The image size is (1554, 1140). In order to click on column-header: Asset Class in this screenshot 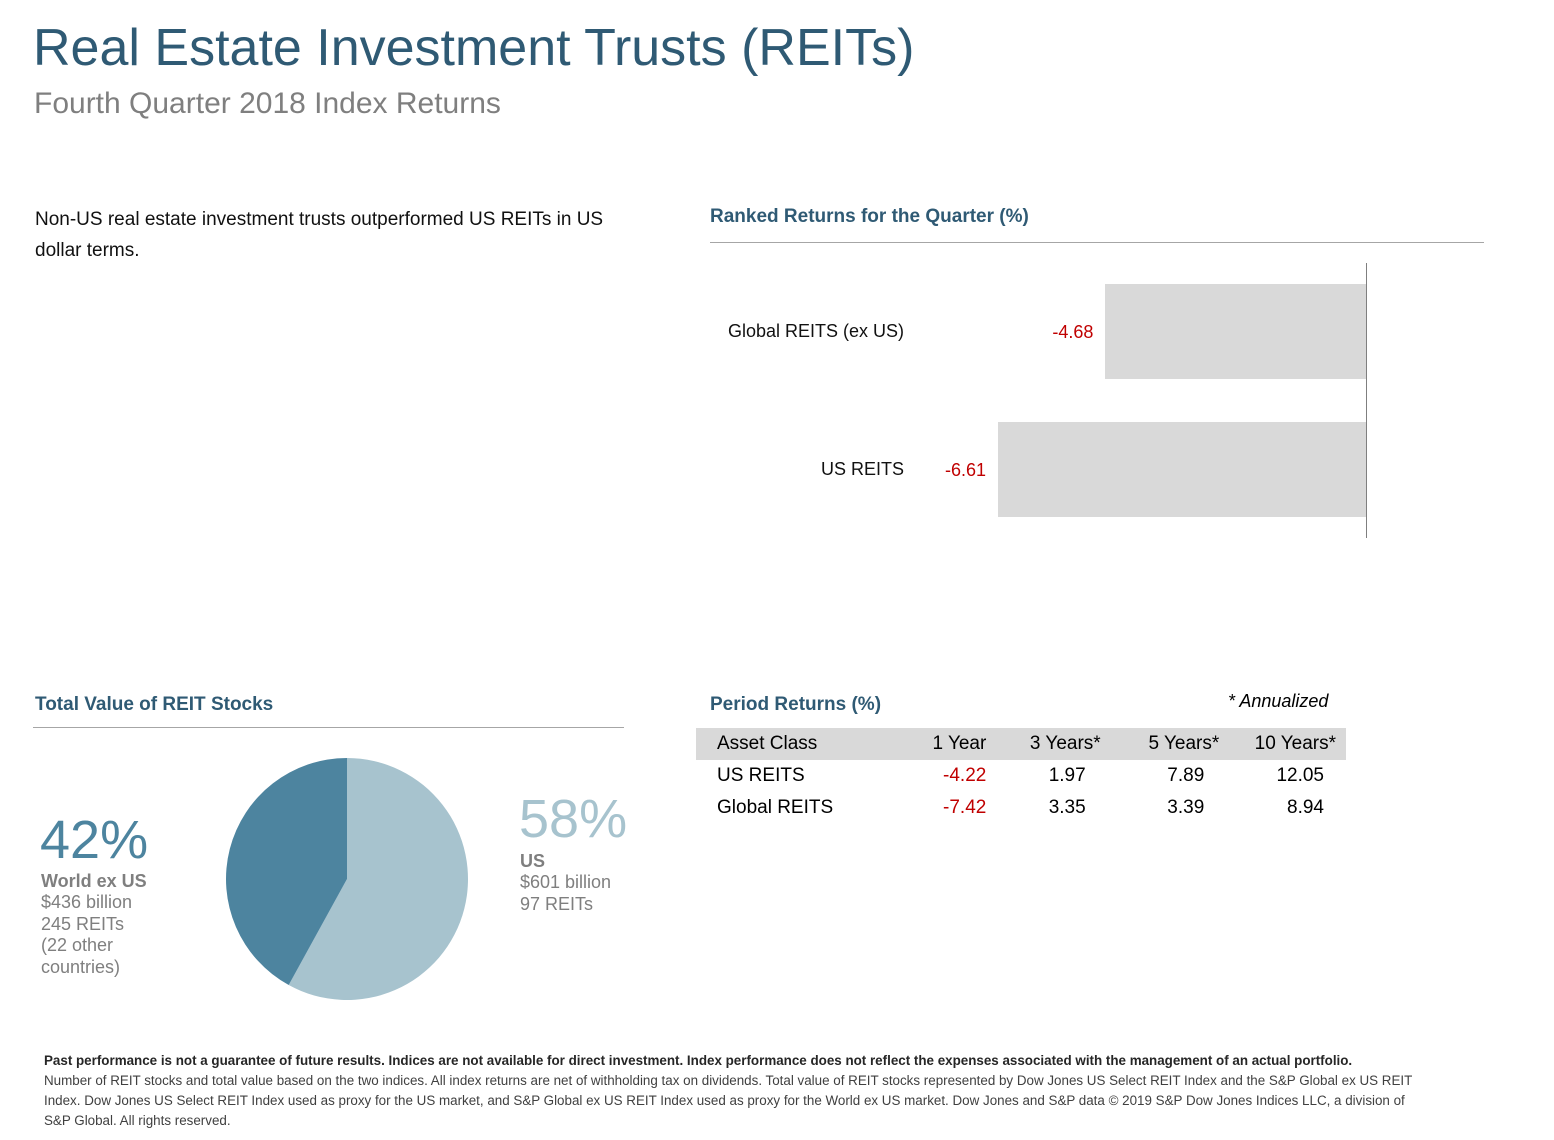, I will do `click(791, 744)`.